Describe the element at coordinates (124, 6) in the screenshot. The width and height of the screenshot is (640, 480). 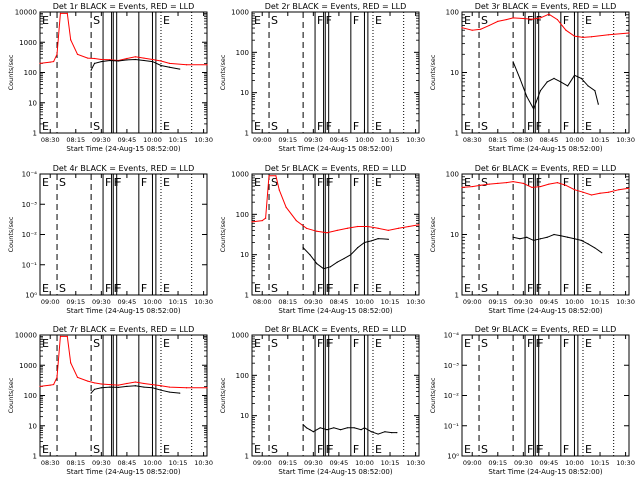
I see `panel-title: Det 1r BLACK = Events, RED = LLD` at that location.